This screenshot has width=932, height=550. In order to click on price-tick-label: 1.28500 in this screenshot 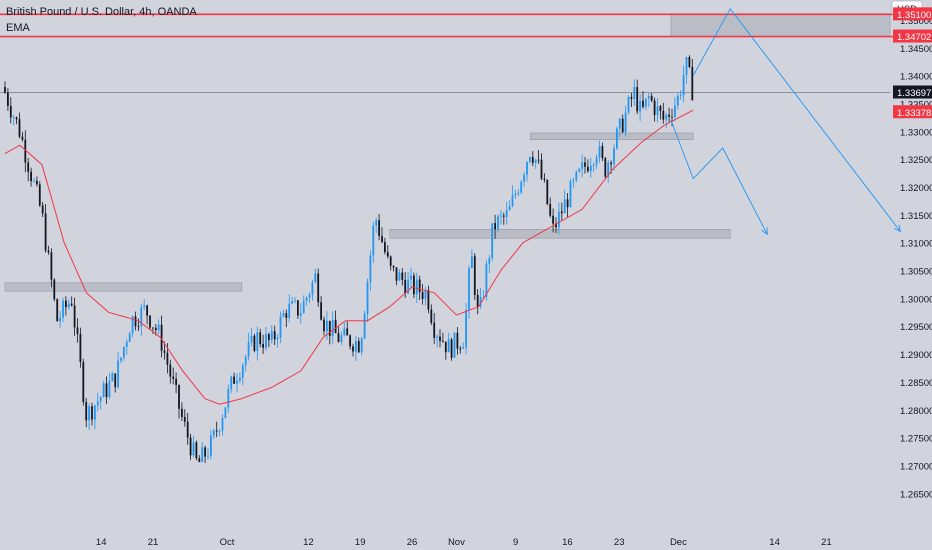, I will do `click(916, 383)`.